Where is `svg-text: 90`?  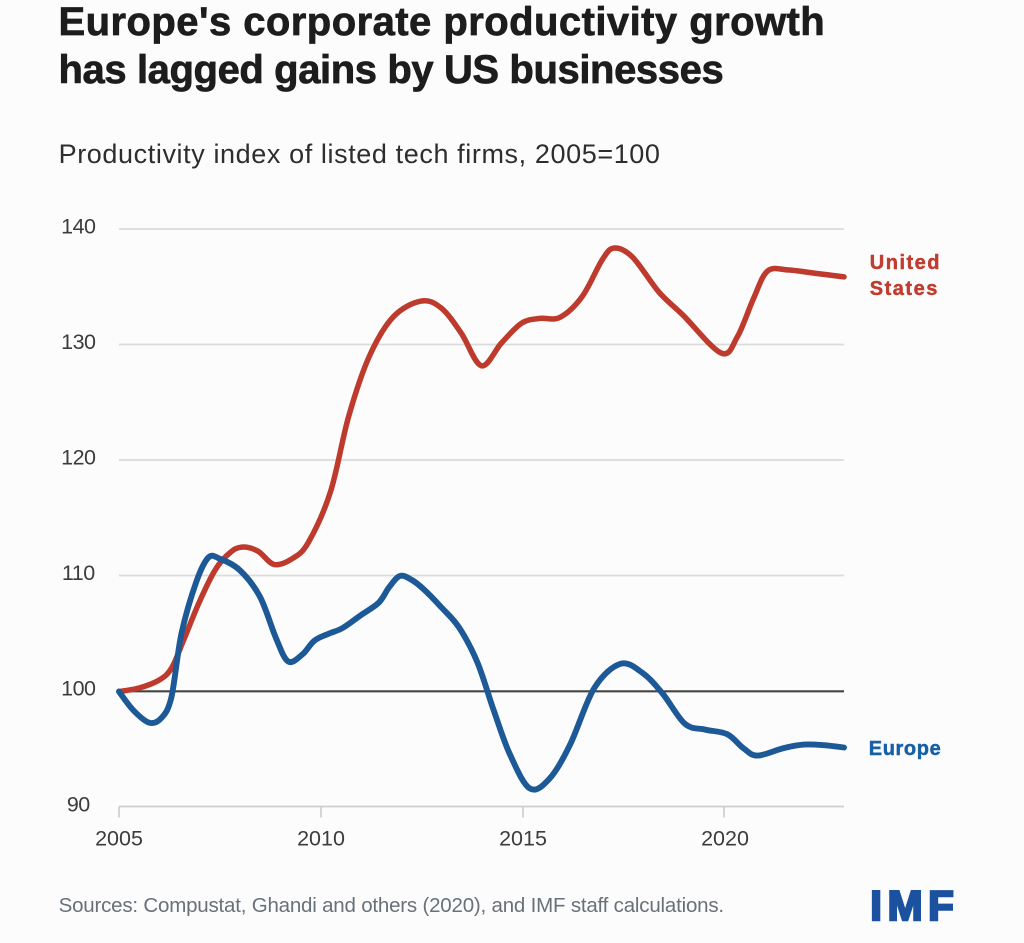
svg-text: 90 is located at coordinates (78, 805).